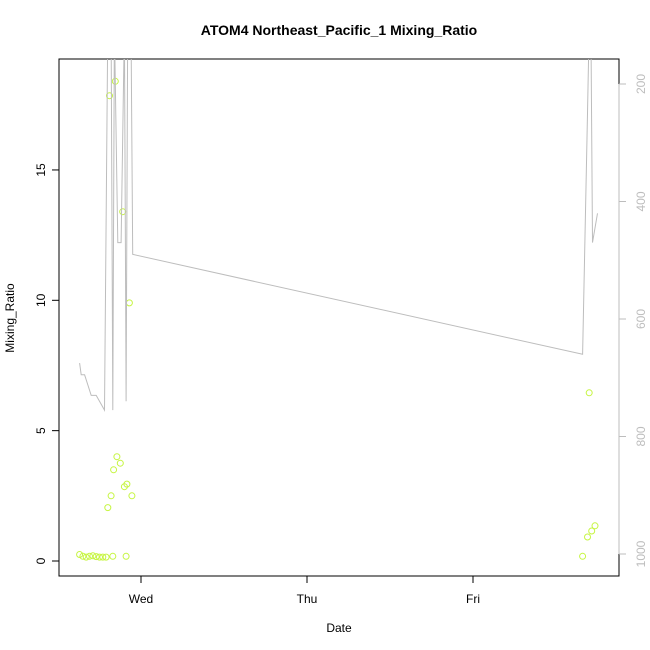 The height and width of the screenshot is (650, 650). What do you see at coordinates (41, 300) in the screenshot?
I see `y-tick-label: 10` at bounding box center [41, 300].